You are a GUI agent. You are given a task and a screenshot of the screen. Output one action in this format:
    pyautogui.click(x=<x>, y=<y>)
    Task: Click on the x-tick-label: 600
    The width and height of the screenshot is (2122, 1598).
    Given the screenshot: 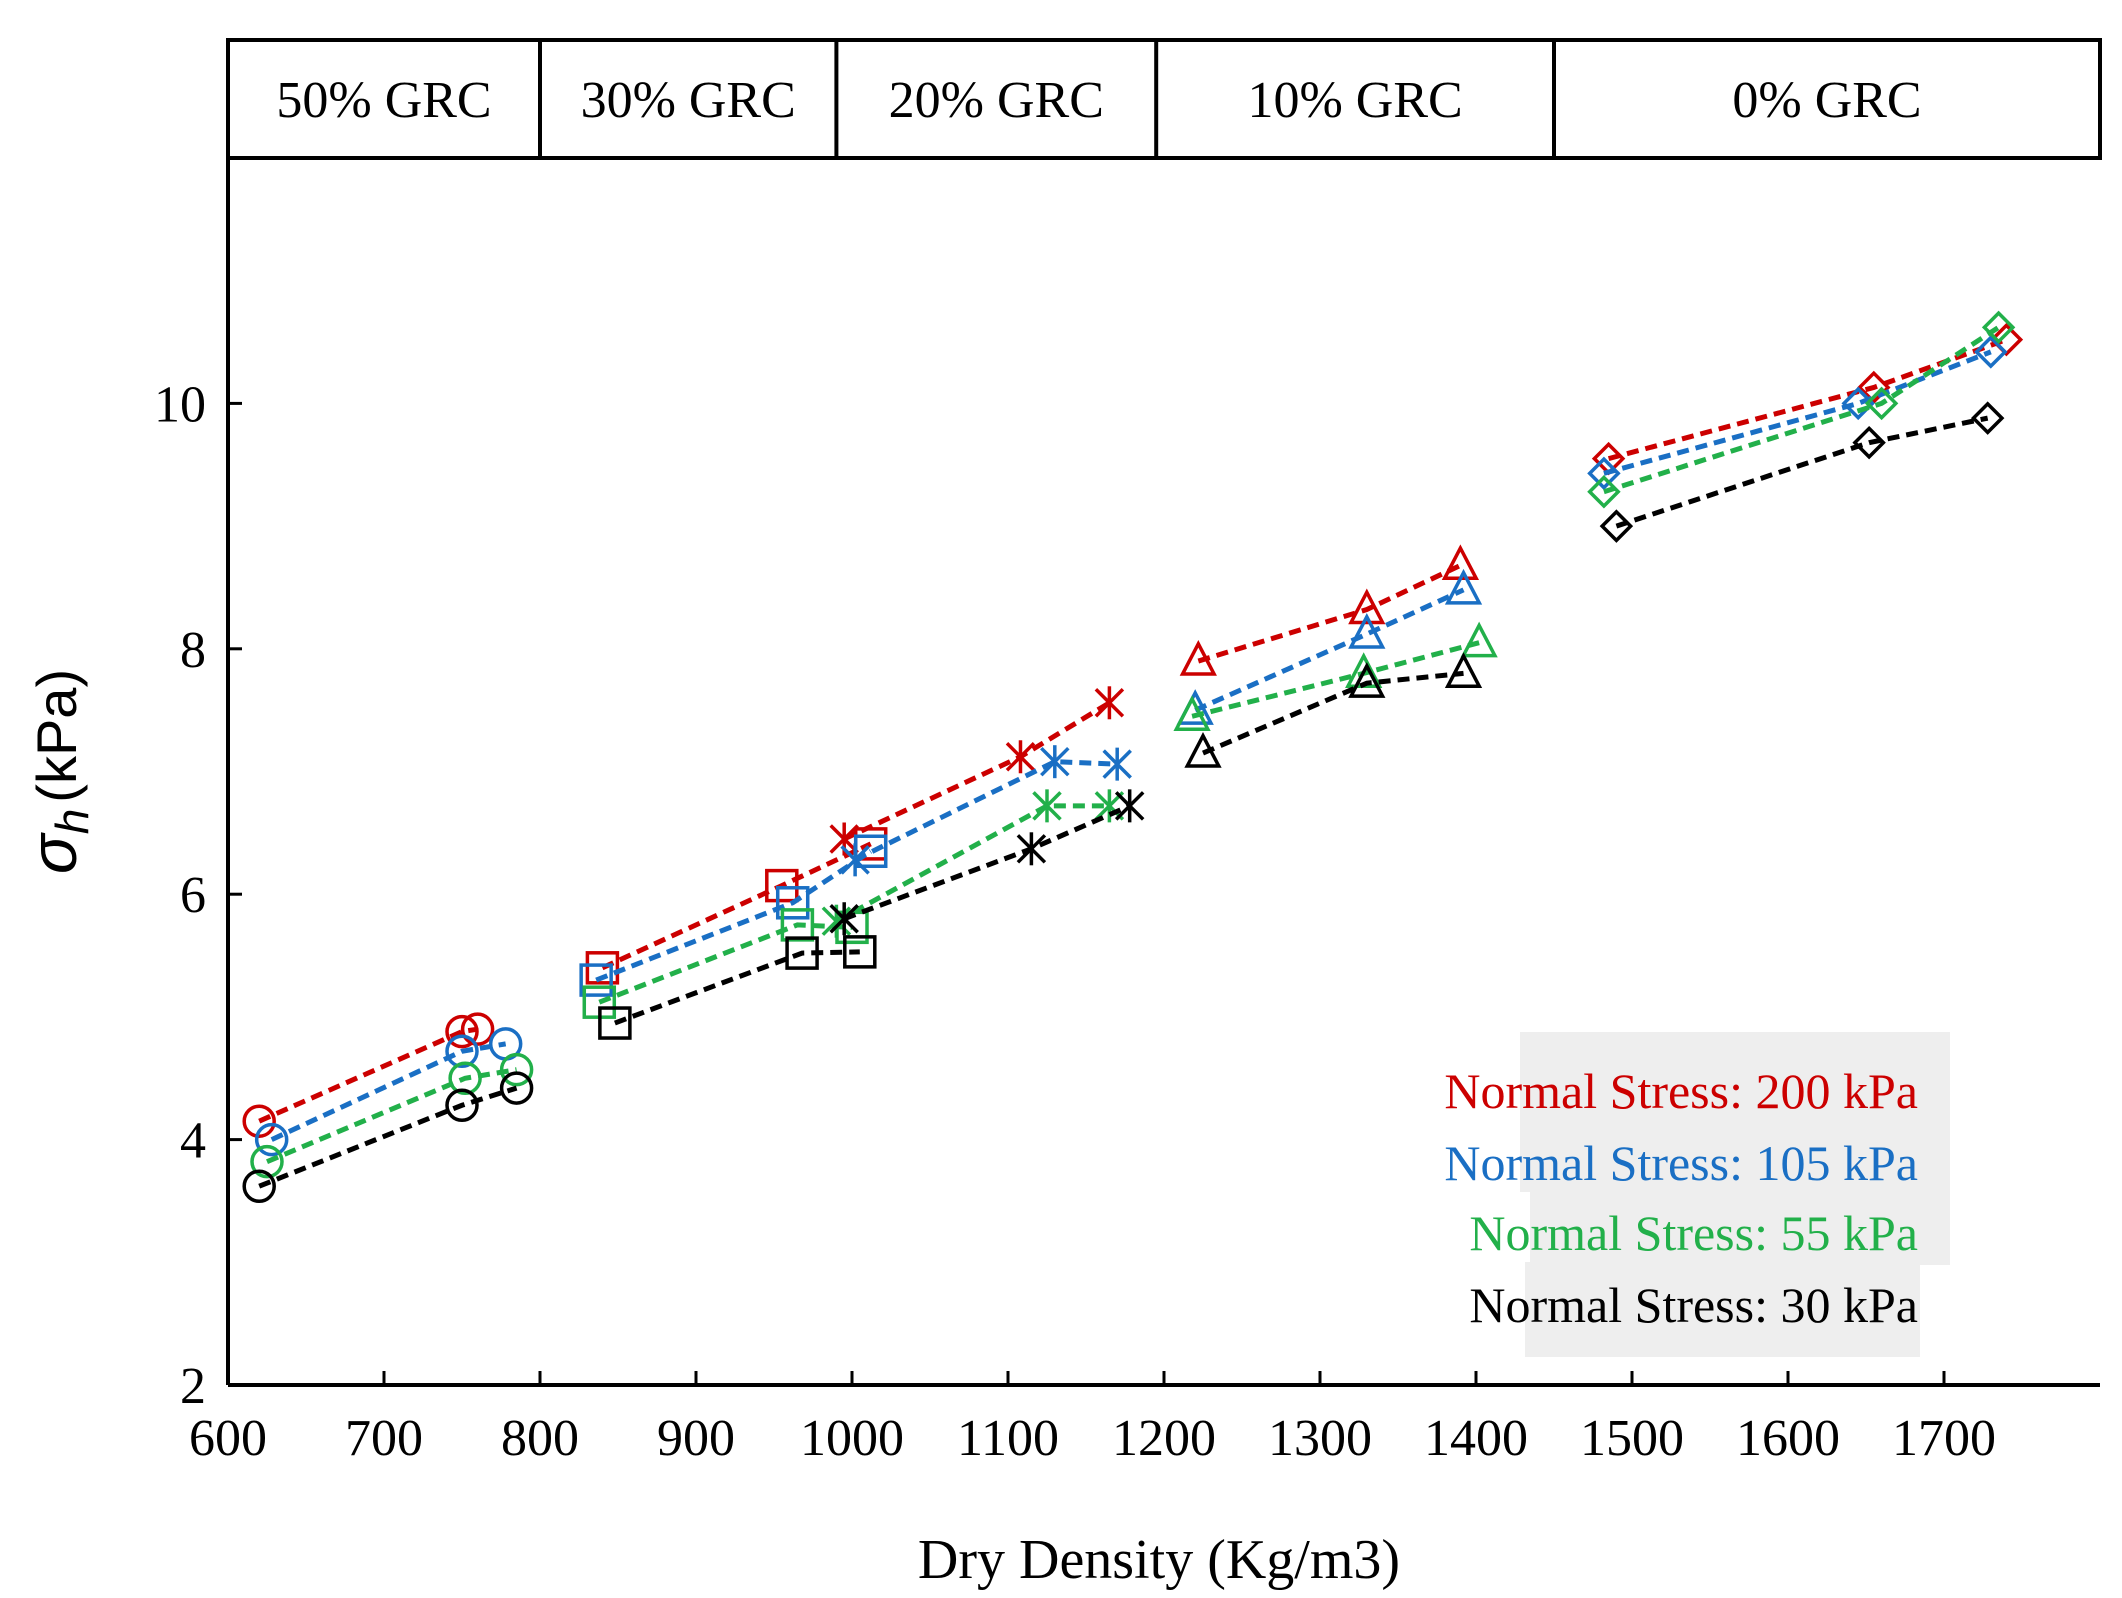 What is the action you would take?
    pyautogui.click(x=228, y=1438)
    